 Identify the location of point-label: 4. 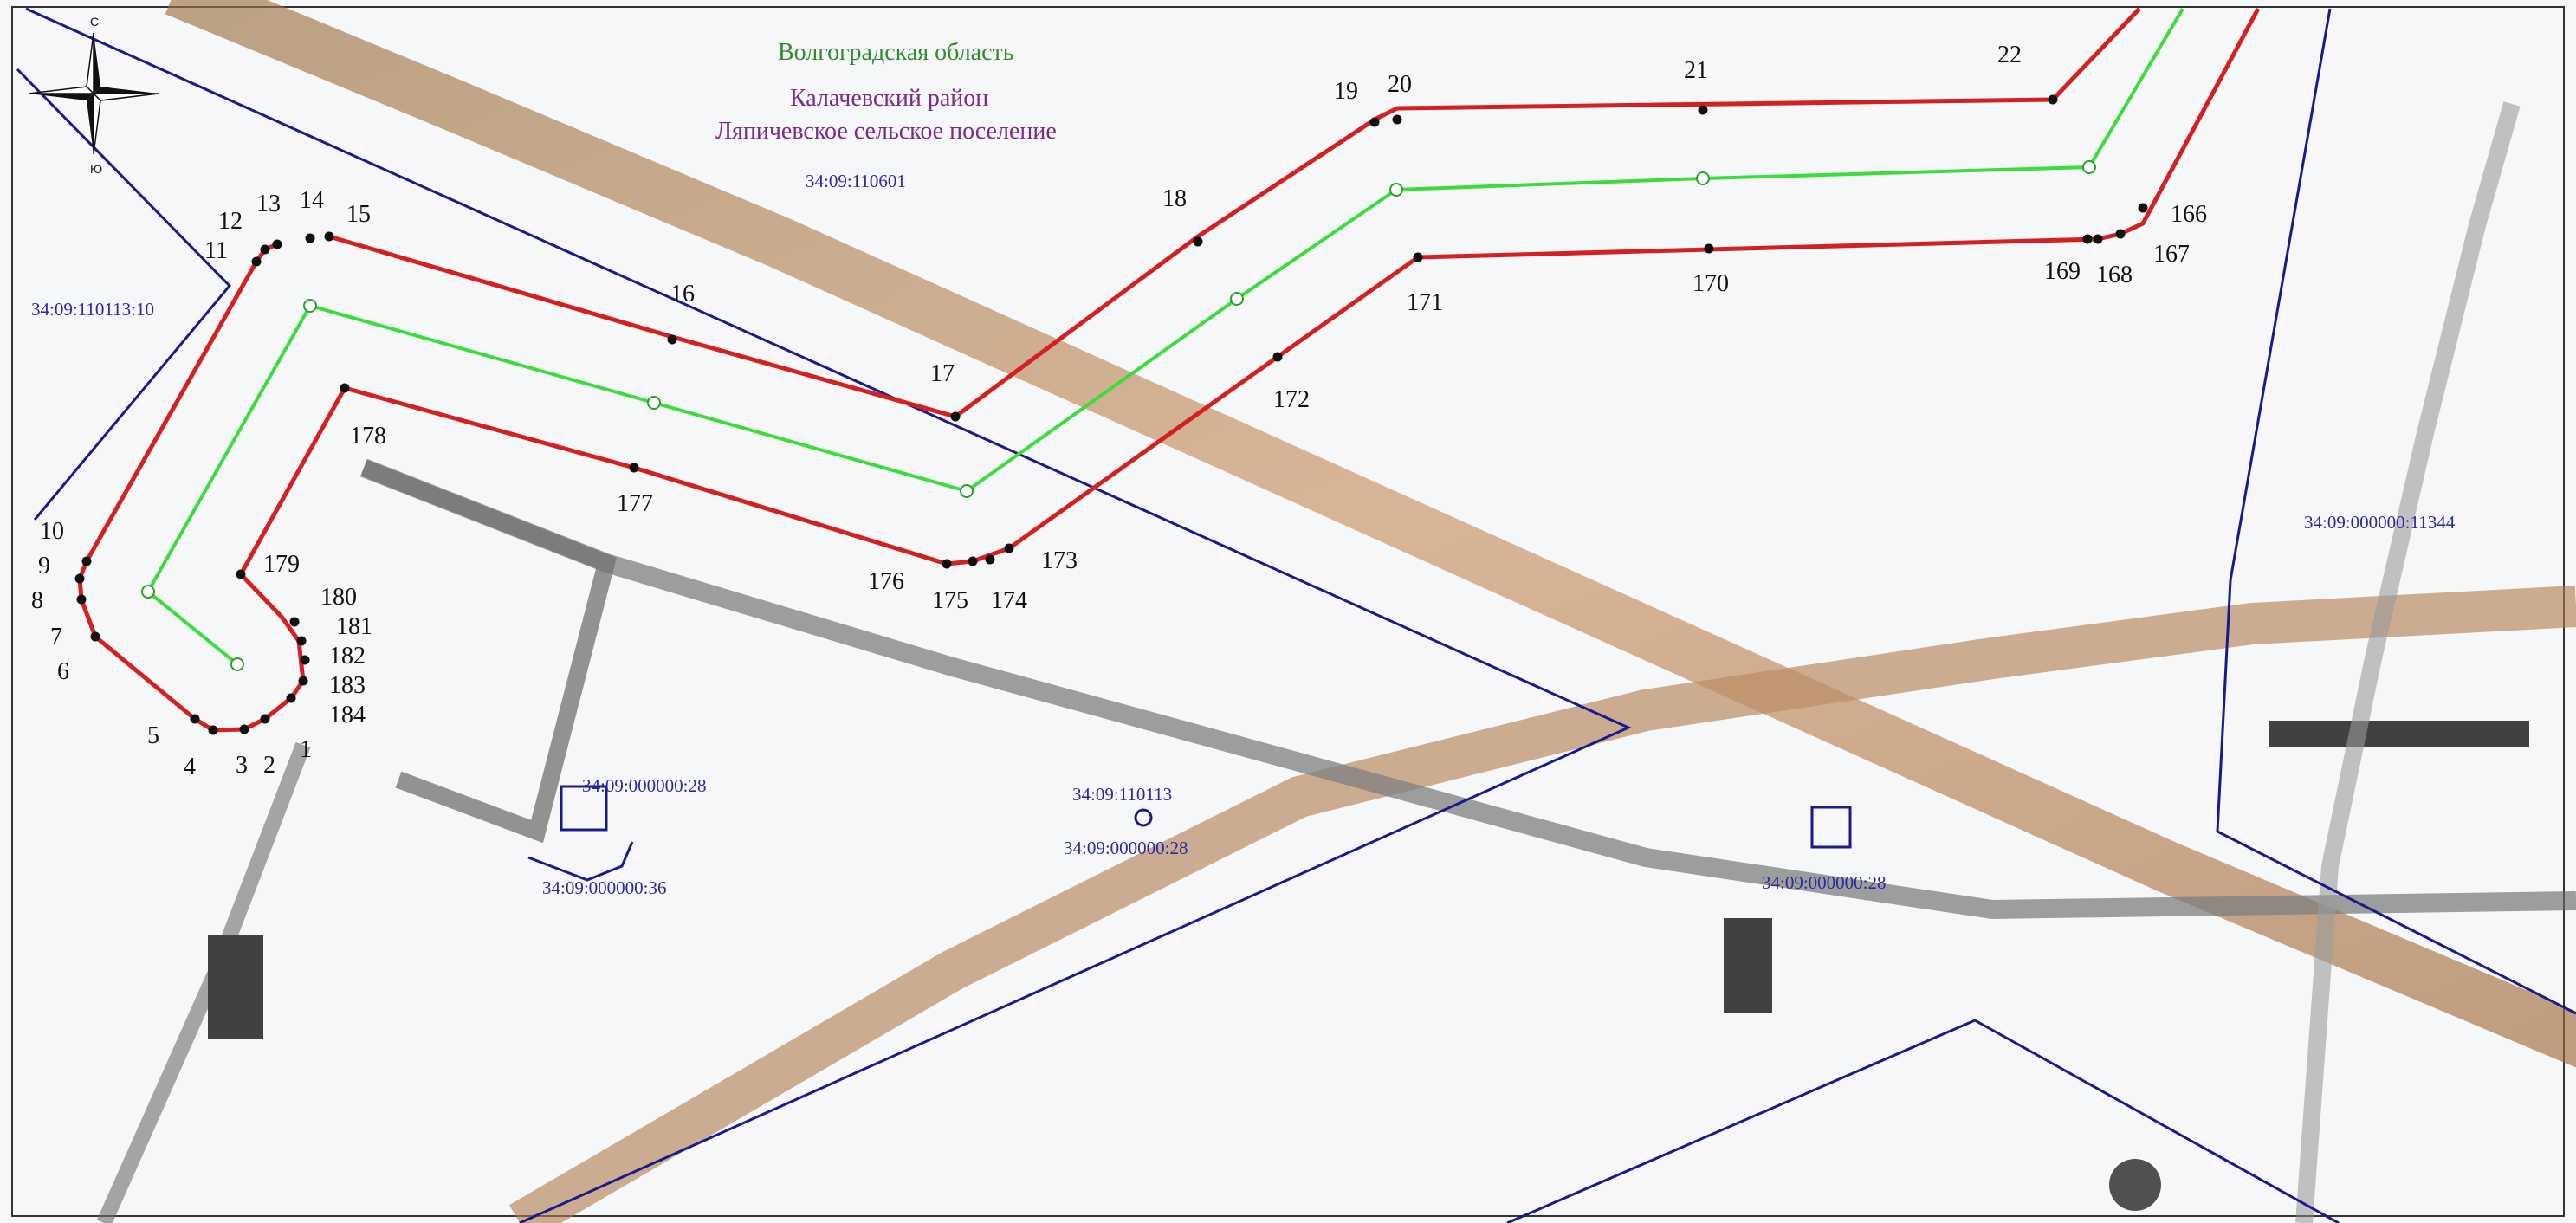
(190, 767).